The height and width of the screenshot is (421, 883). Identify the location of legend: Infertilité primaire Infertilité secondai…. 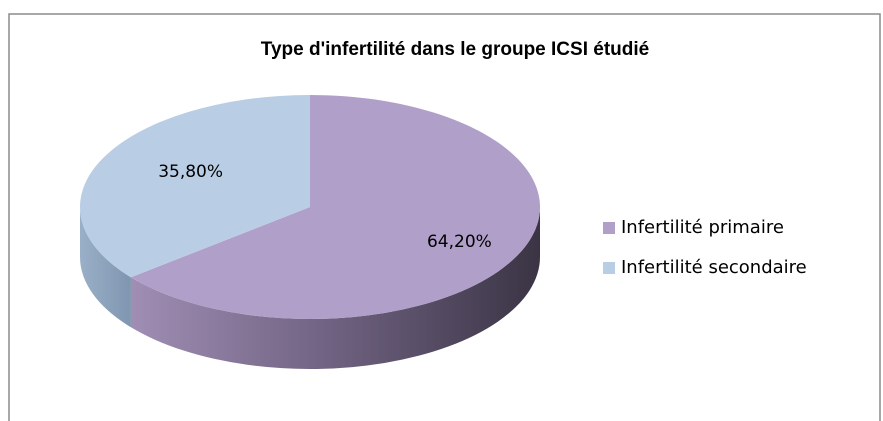
(705, 247).